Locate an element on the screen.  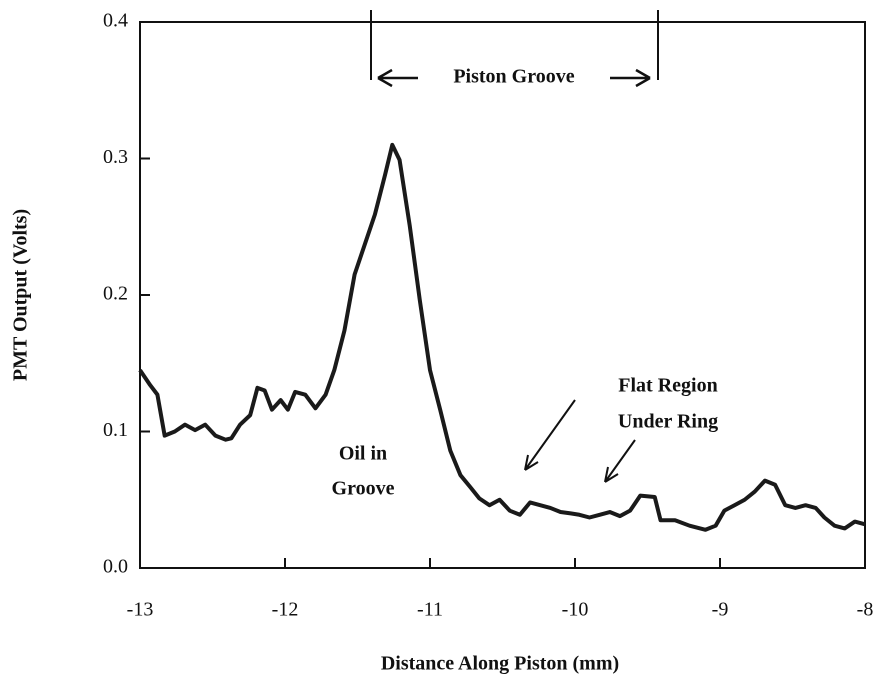
x-tick-label: -12 is located at coordinates (285, 610).